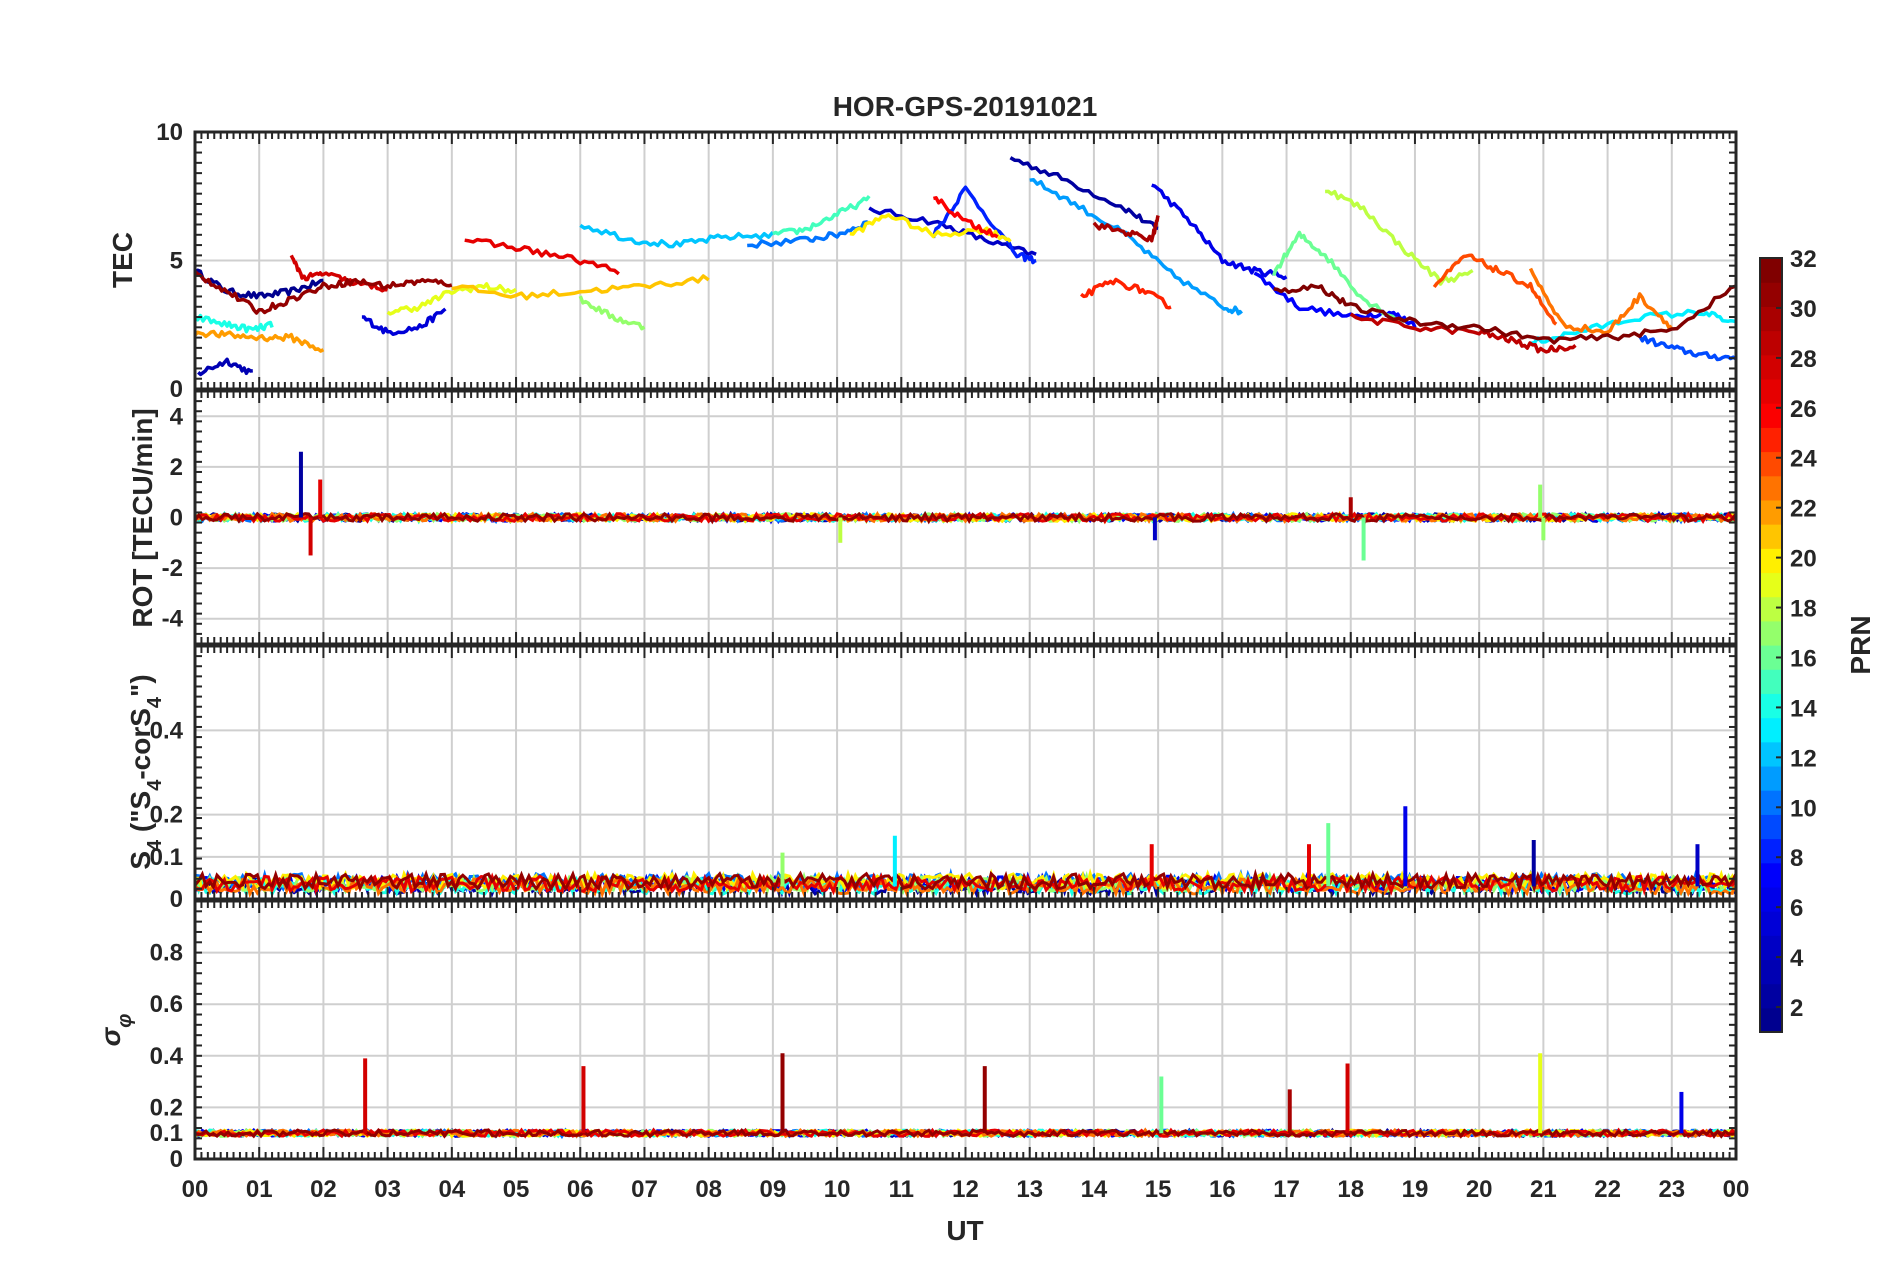 The width and height of the screenshot is (1902, 1277). Describe the element at coordinates (644, 1189) in the screenshot. I see `x-tick-label: 07` at that location.